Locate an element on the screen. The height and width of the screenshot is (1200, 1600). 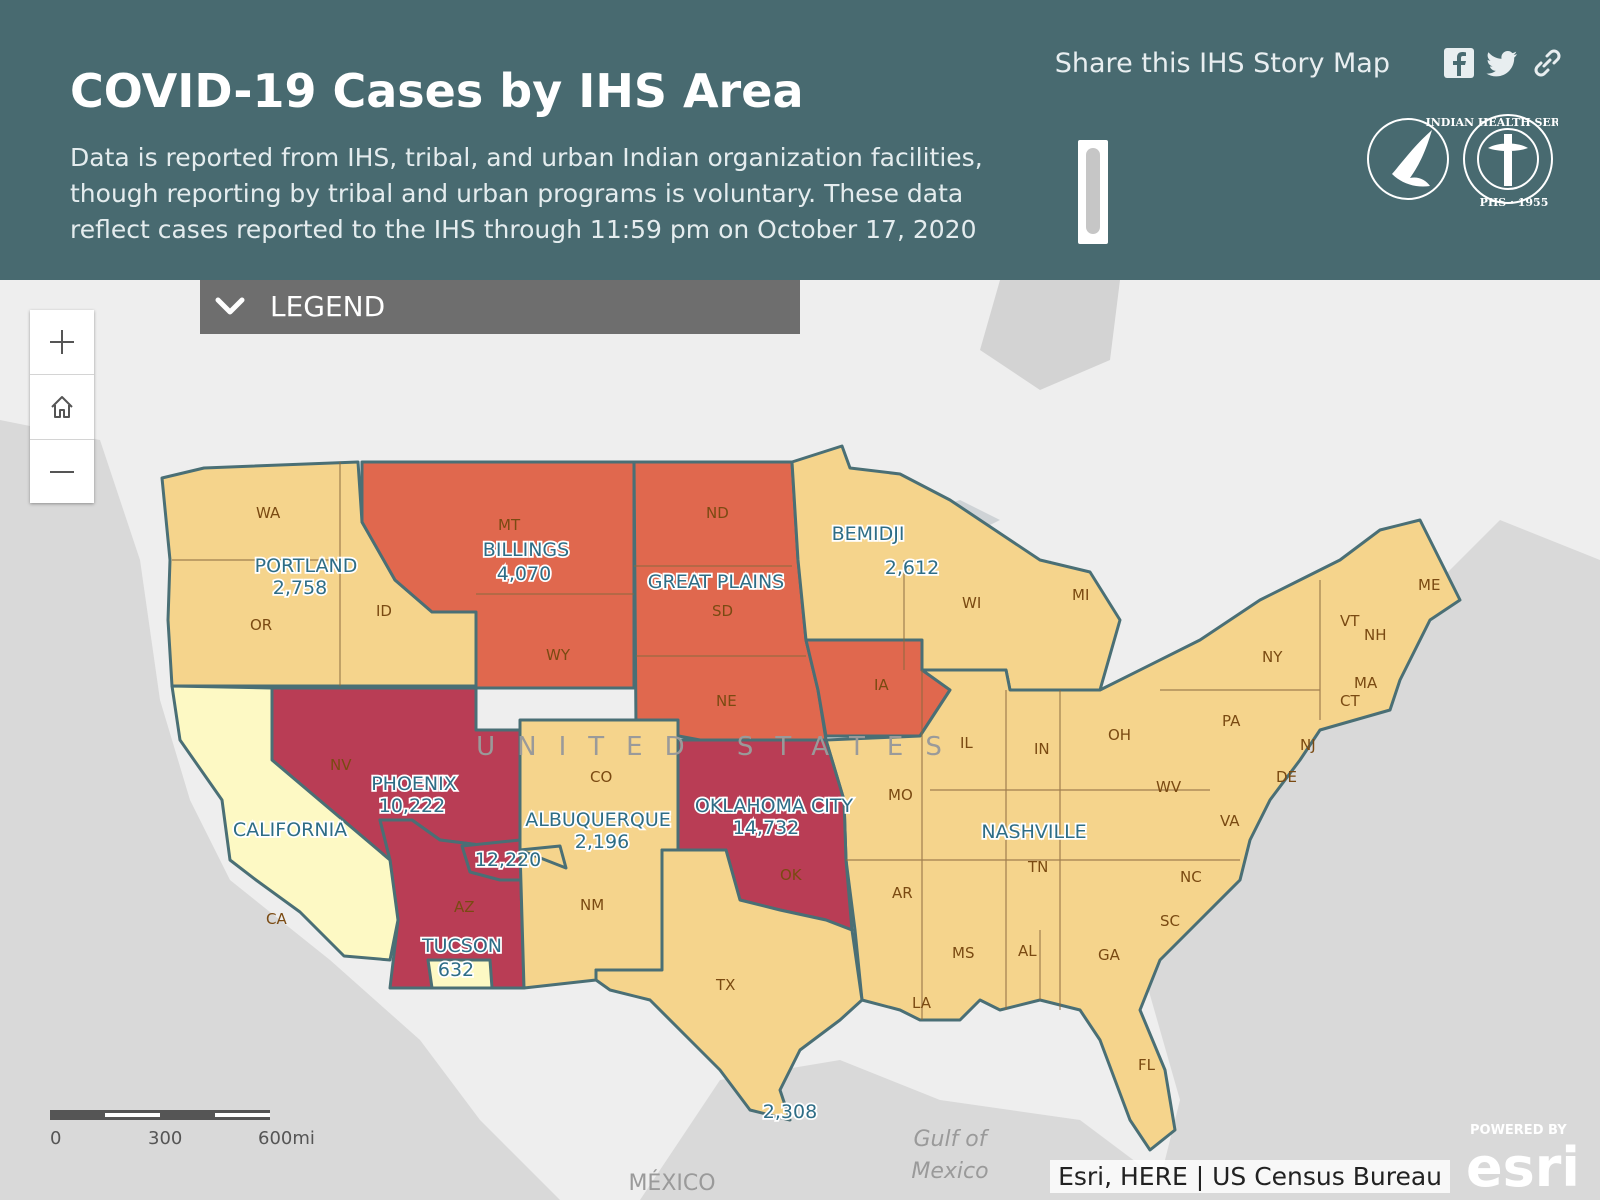
esri-powered-label: POWERED BY is located at coordinates (1518, 1130).